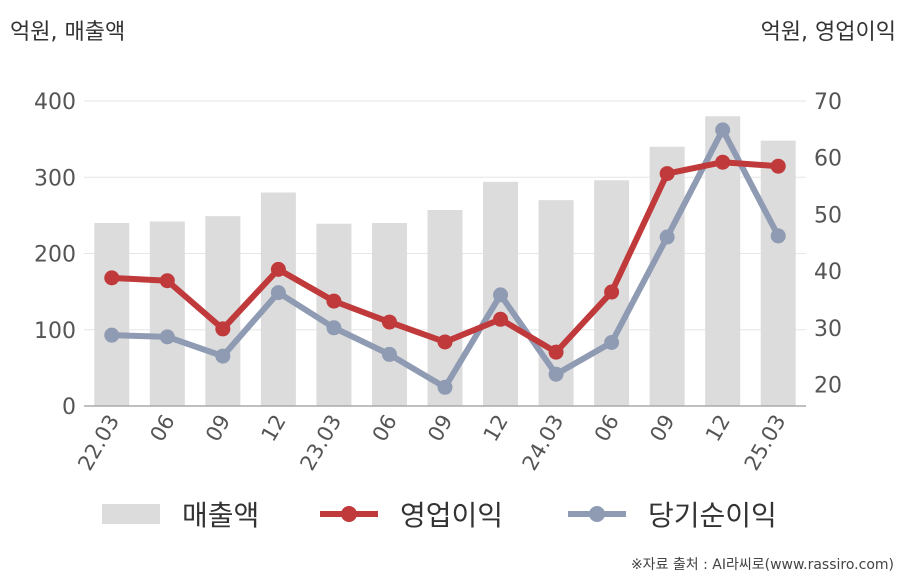 This screenshot has width=908, height=580. I want to click on legend-label-revenue: 매출액, so click(221, 515).